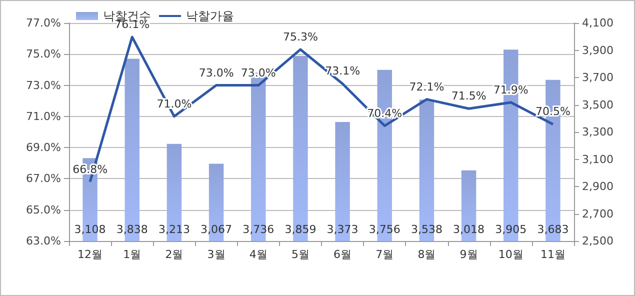 Image resolution: width=635 pixels, height=296 pixels. I want to click on data-label: 70.5%, so click(552, 111).